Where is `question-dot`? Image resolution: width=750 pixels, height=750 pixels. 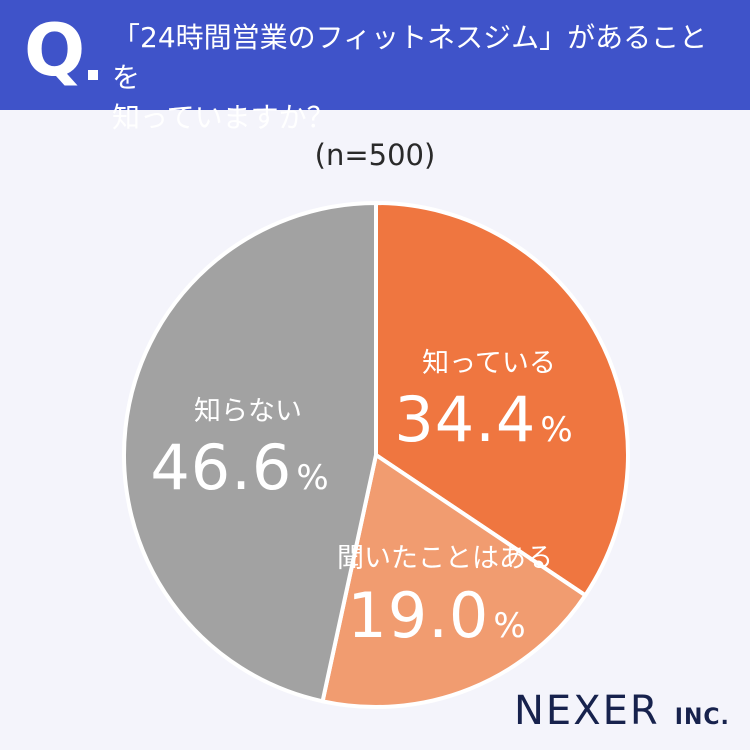 question-dot is located at coordinates (93, 75).